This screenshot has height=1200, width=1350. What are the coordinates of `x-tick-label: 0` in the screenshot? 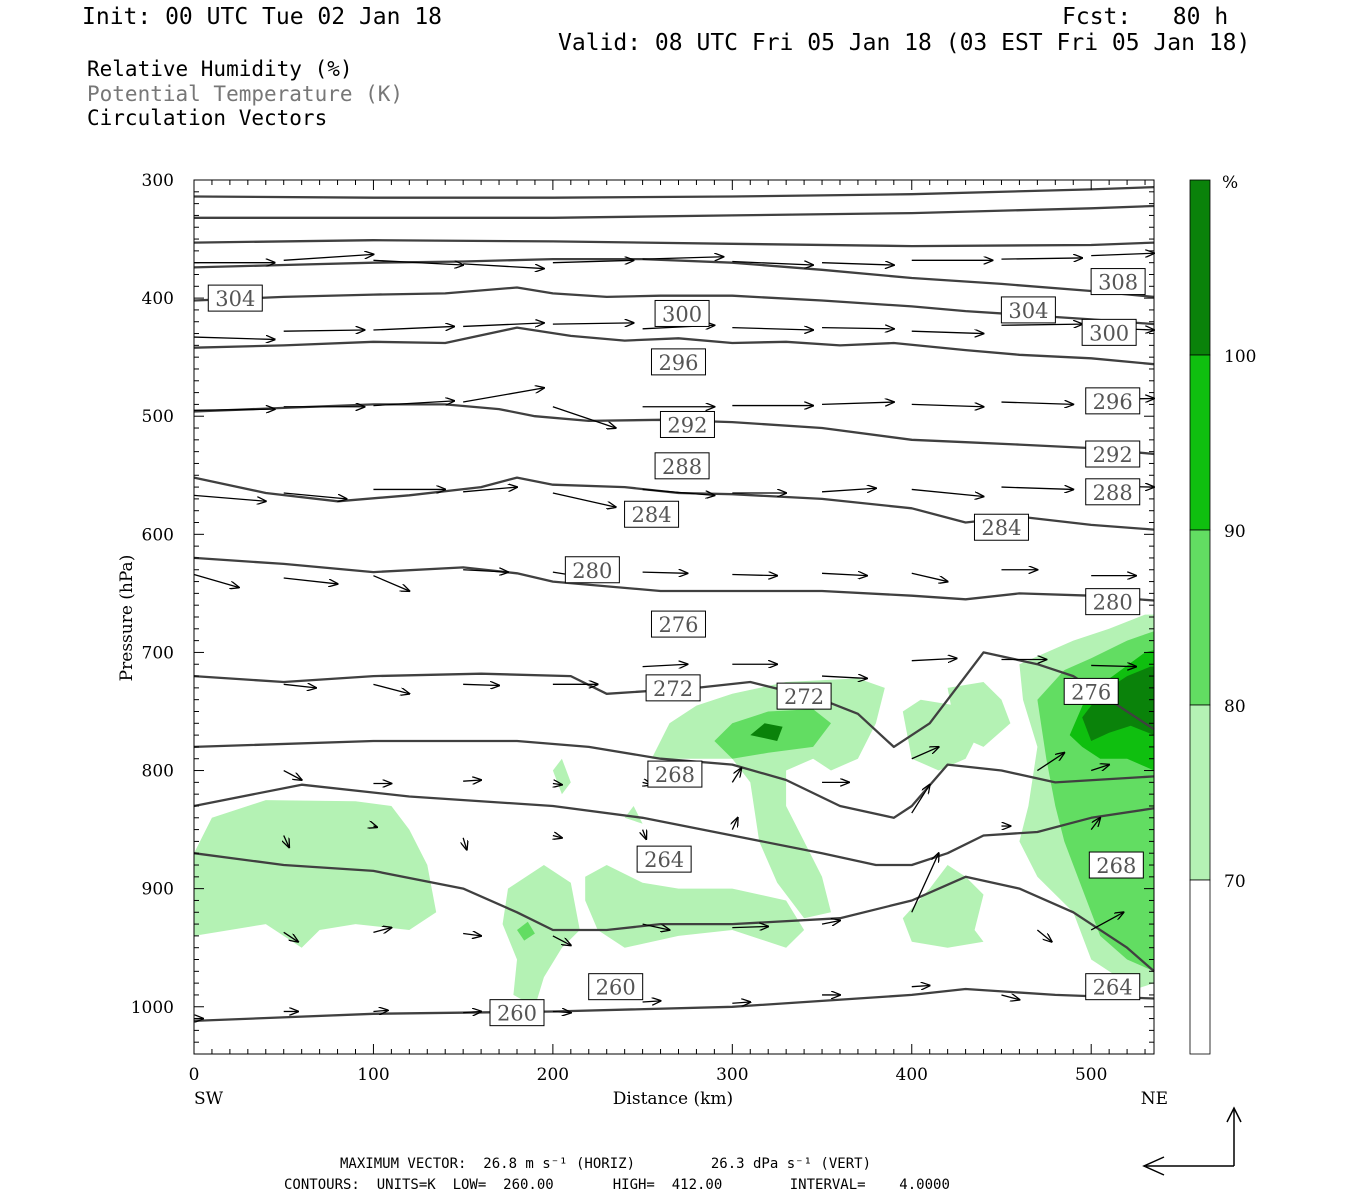 It's located at (194, 1075).